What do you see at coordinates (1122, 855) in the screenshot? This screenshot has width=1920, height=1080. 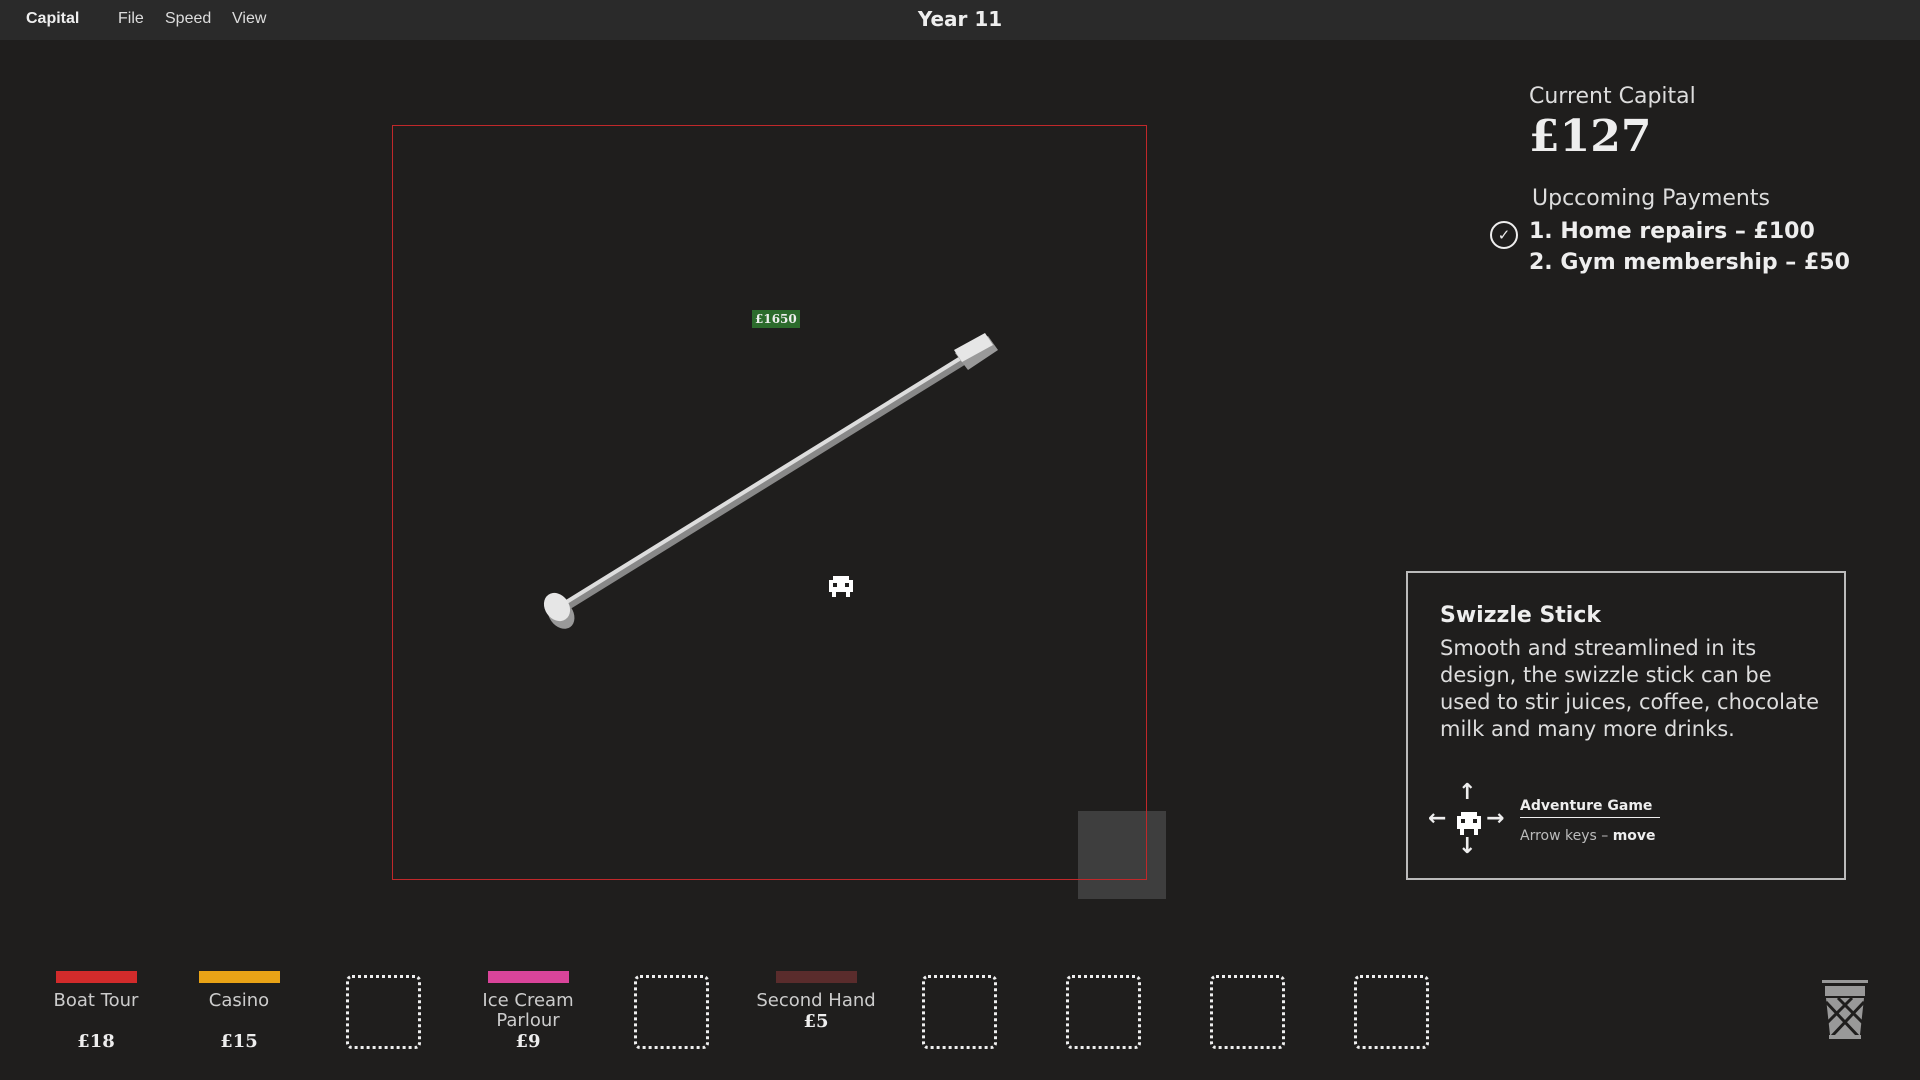 I see `frame-shadow` at bounding box center [1122, 855].